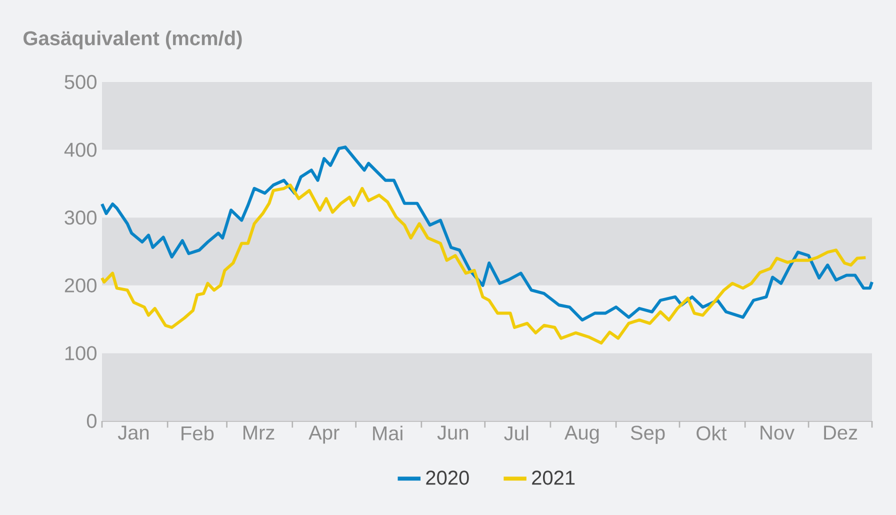  I want to click on x-tick-label: Jul, so click(516, 433).